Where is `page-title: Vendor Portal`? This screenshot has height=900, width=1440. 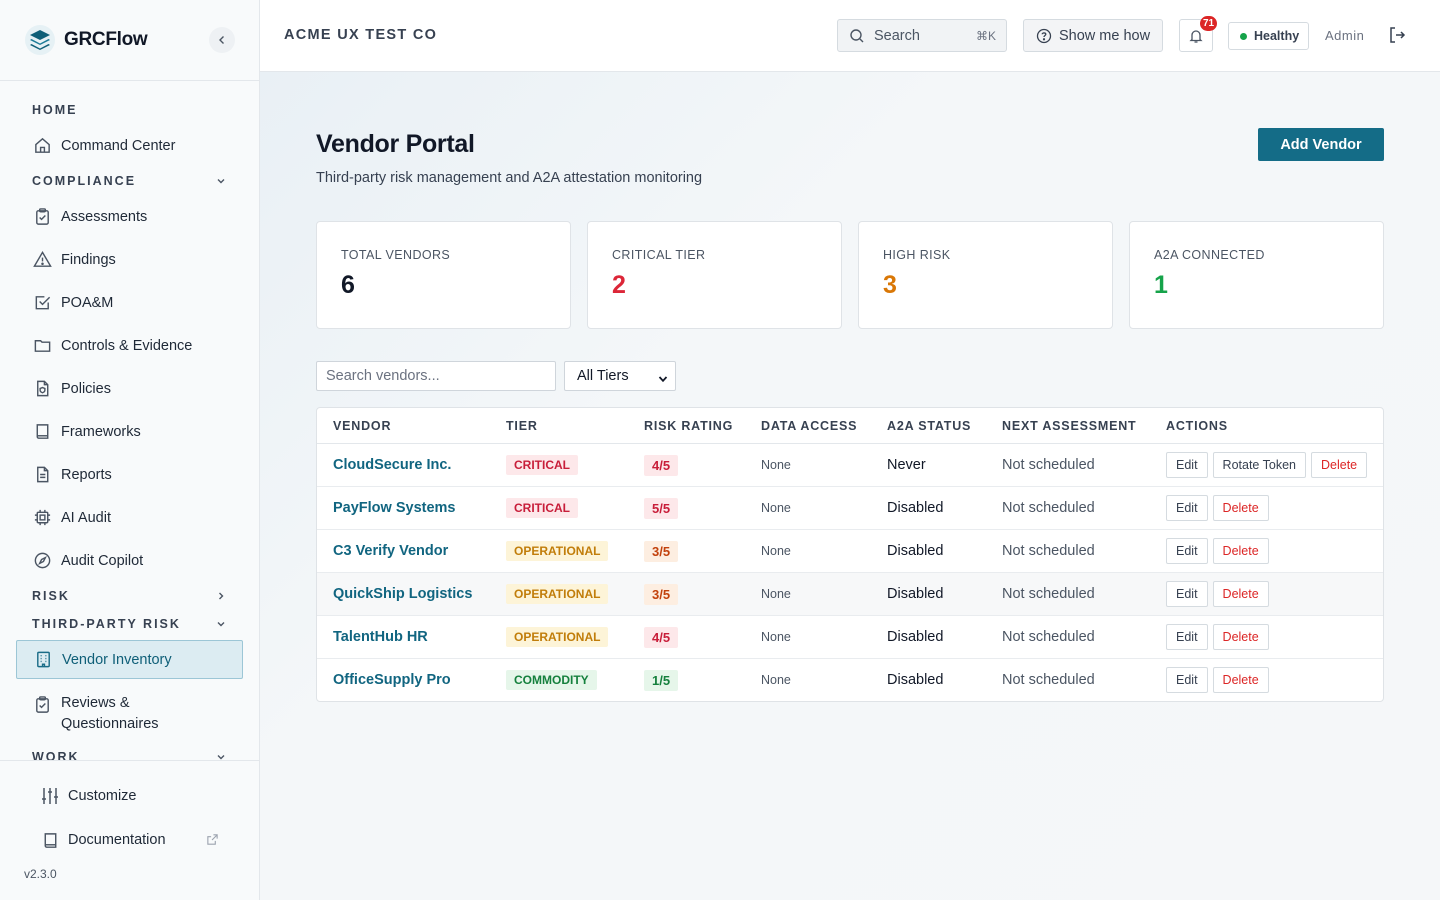 page-title: Vendor Portal is located at coordinates (395, 144).